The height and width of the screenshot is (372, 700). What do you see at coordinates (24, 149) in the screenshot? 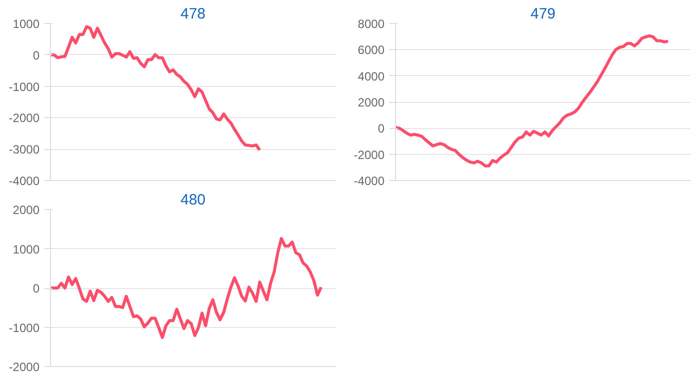
I see `y-tick-label: -3000` at bounding box center [24, 149].